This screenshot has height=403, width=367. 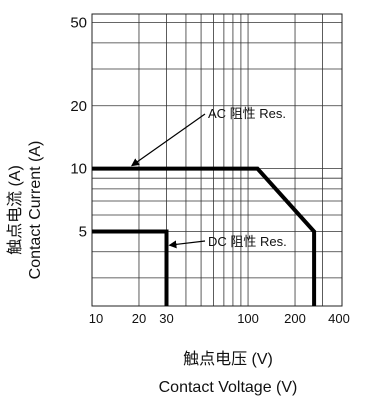 What do you see at coordinates (15, 210) in the screenshot?
I see `y-axis-label-cn: 触点电流 (A)` at bounding box center [15, 210].